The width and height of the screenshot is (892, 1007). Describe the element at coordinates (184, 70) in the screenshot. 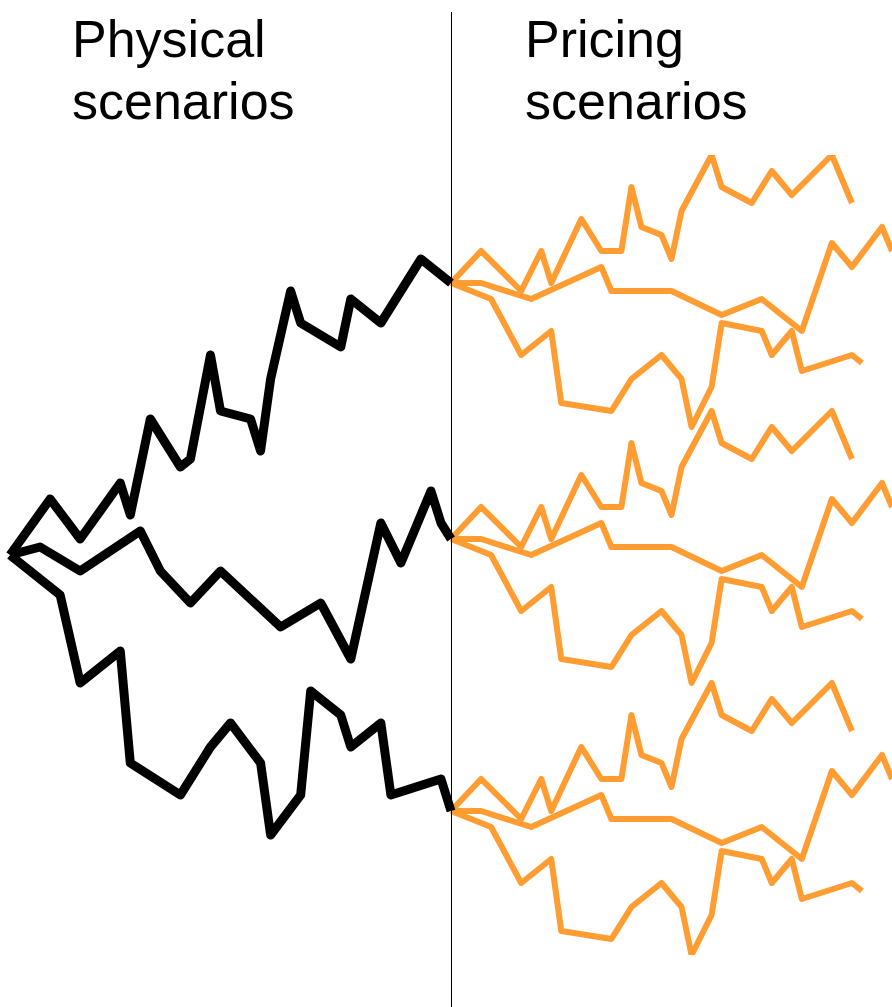

I see `text: Physical scenarios` at that location.